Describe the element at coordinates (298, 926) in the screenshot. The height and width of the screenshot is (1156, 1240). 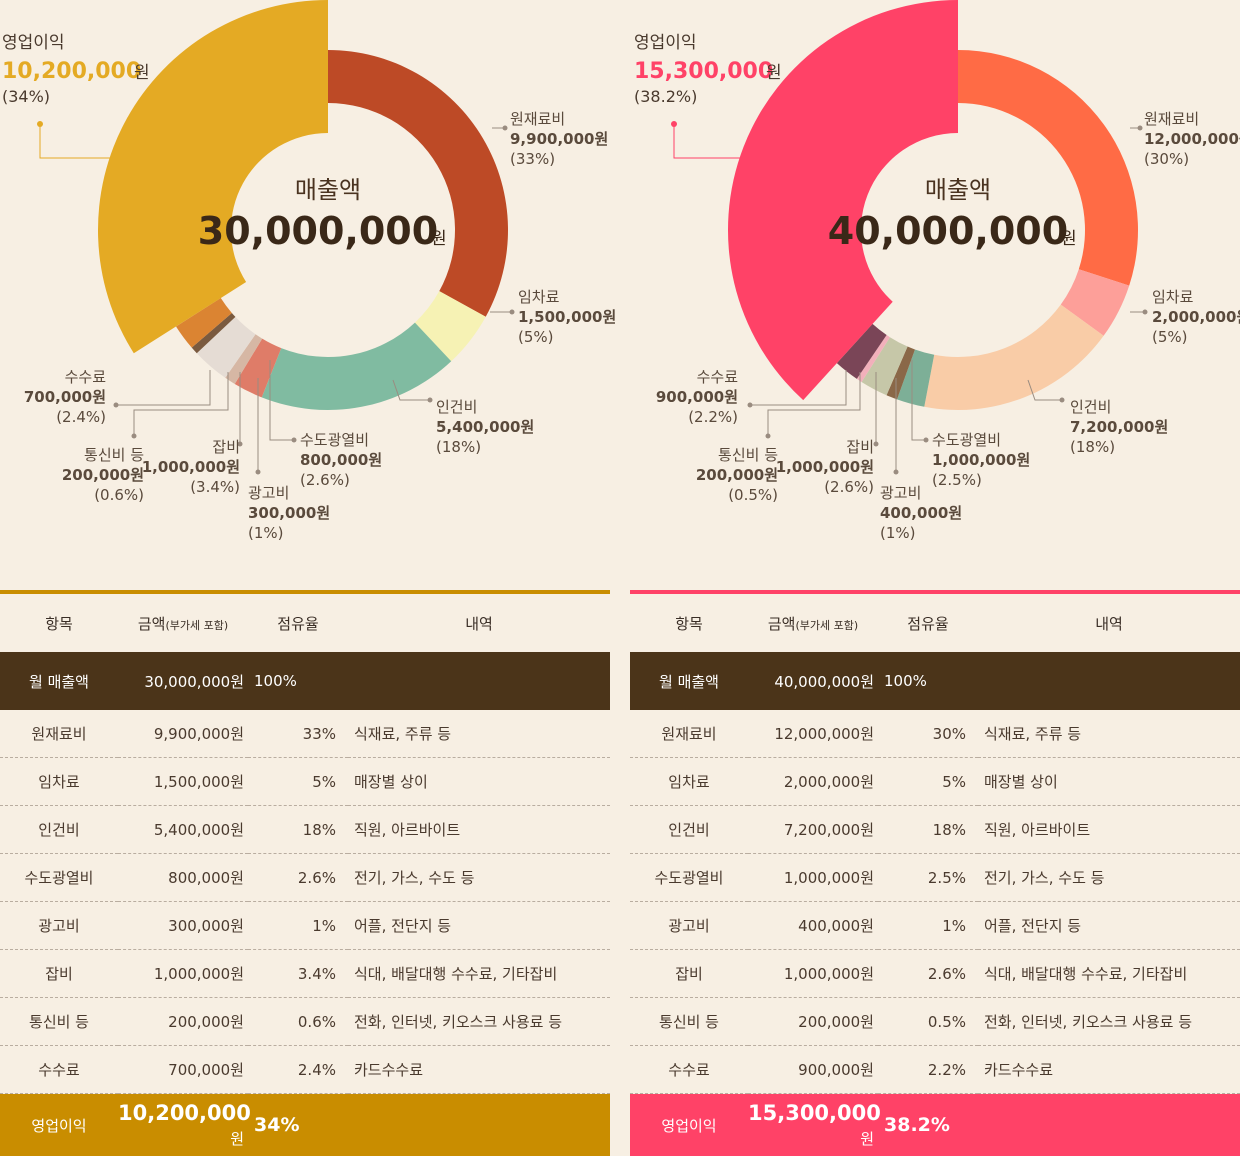
I see `row-share: 1%` at that location.